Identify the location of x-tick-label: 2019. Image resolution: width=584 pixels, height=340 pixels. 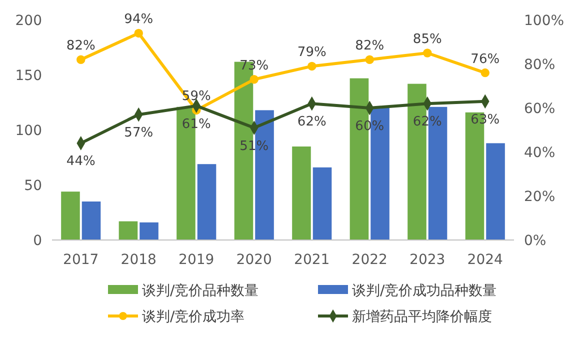
(196, 260).